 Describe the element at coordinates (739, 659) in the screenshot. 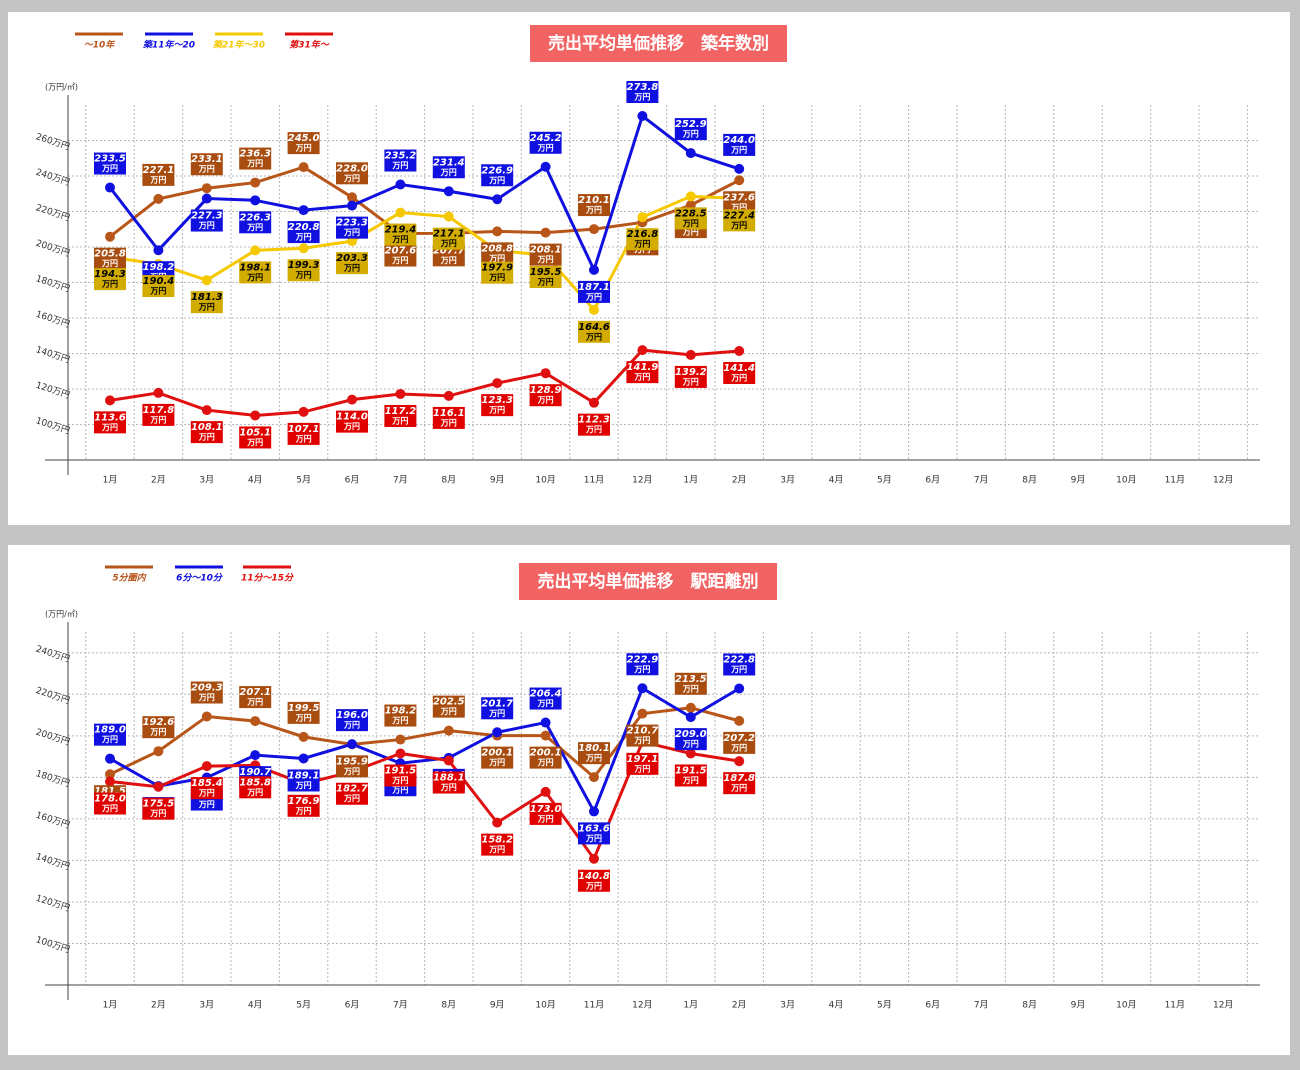

I see `data-label: 222.8` at that location.